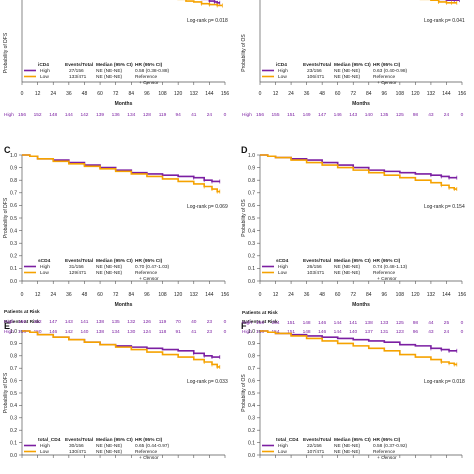 Image resolution: width=474 pixels, height=474 pixels. What do you see at coordinates (244, 326) in the screenshot?
I see `panel-label: F` at bounding box center [244, 326].